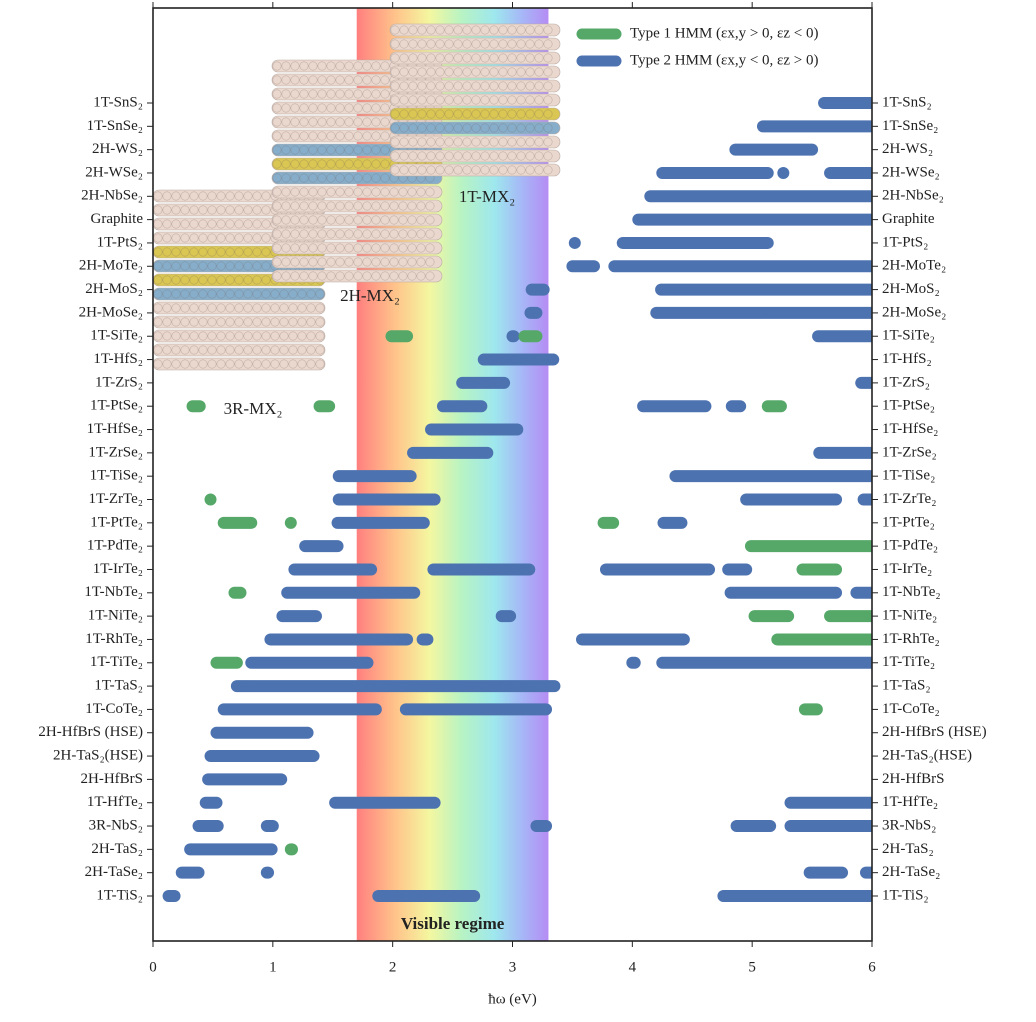 The height and width of the screenshot is (1022, 1036). What do you see at coordinates (114, 639) in the screenshot?
I see `y-tick-label: 1T-RhTe₂` at bounding box center [114, 639].